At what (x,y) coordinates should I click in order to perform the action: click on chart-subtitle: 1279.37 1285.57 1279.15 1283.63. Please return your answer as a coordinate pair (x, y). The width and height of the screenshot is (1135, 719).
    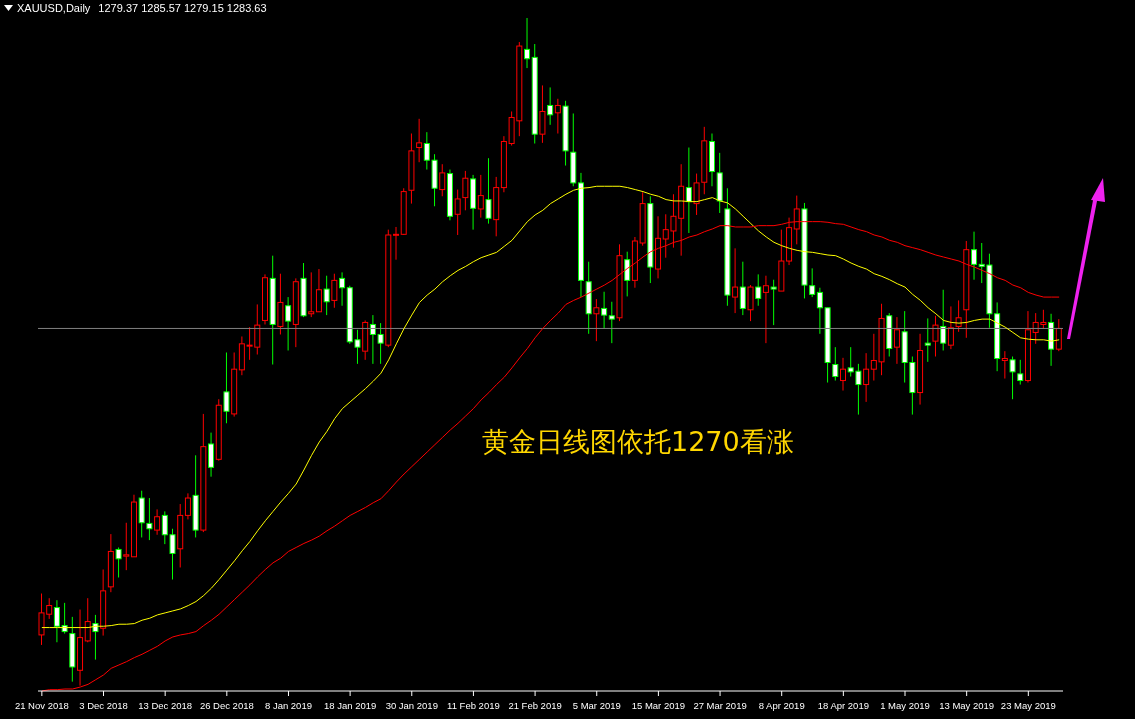
    Looking at the image, I should click on (182, 8).